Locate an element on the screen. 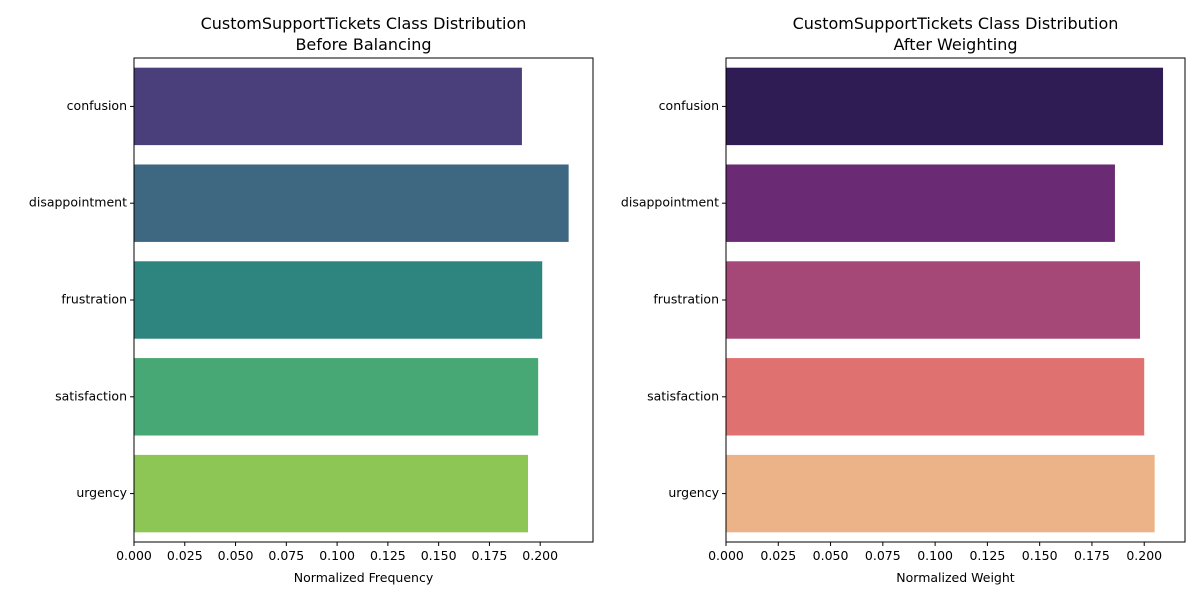 The height and width of the screenshot is (604, 1200). x-axis-label: Normalized Frequency is located at coordinates (364, 577).